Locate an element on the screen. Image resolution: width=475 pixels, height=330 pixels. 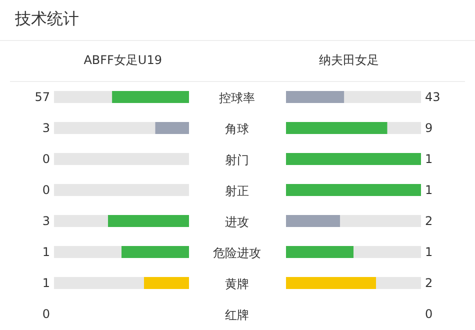
category-label: 控球率 is located at coordinates (237, 98).